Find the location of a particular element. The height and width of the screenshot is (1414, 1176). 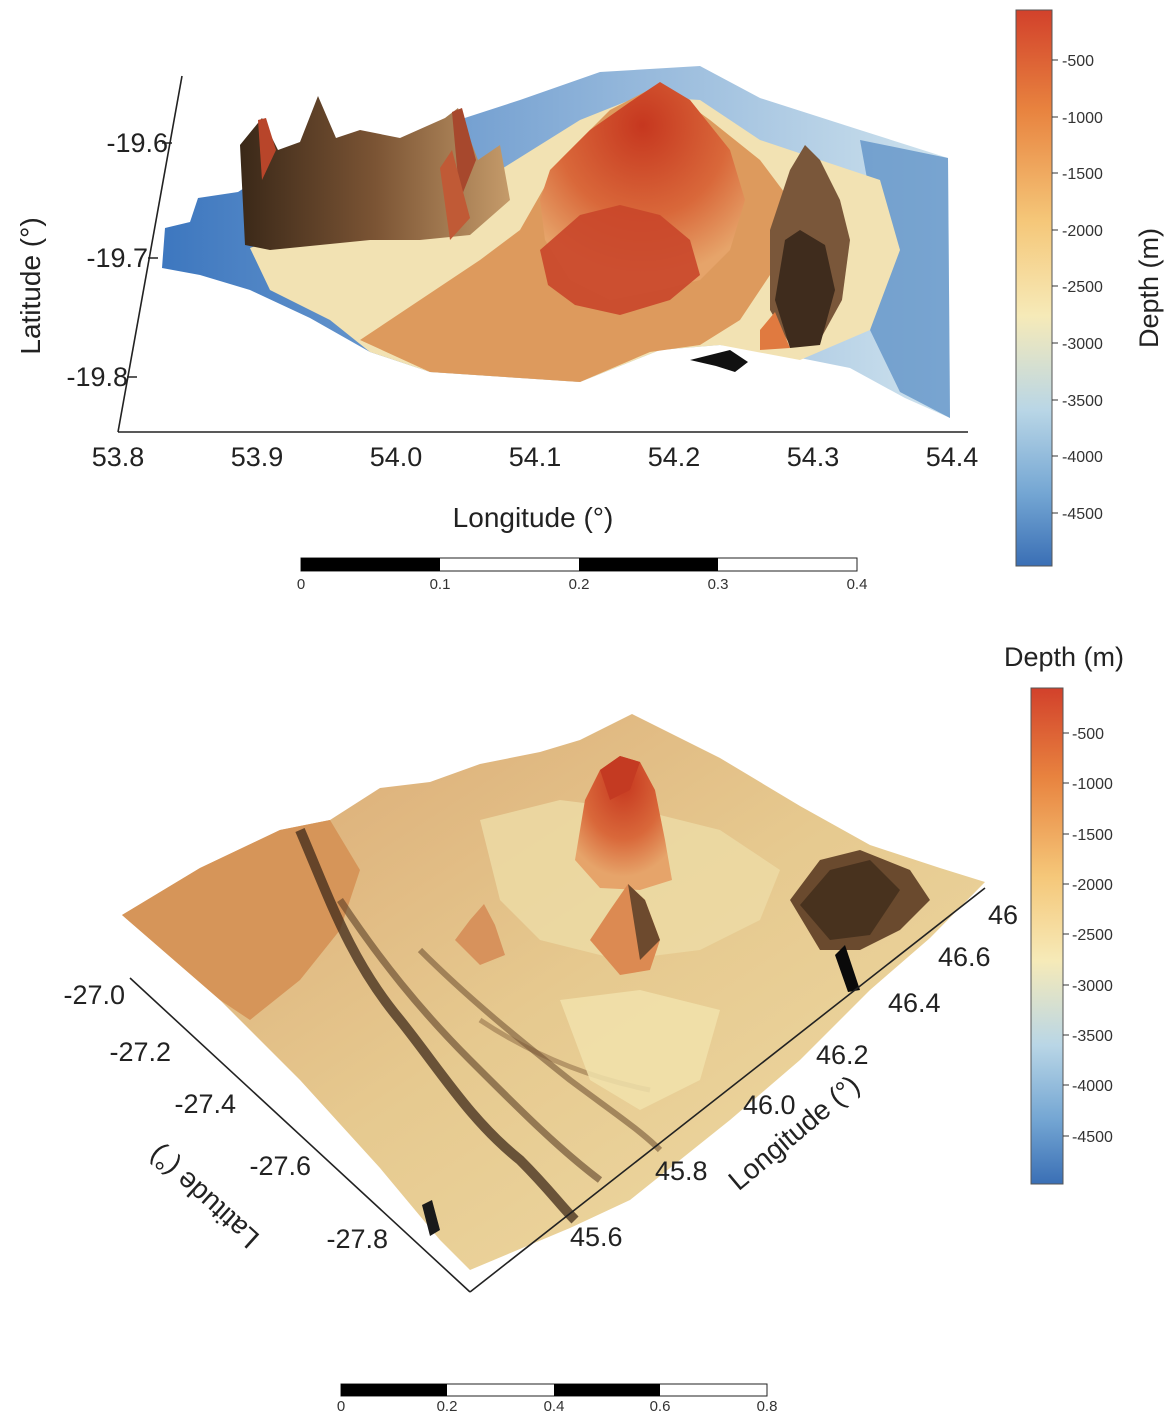

panel1-scale-tick: 0.4 is located at coordinates (857, 584).